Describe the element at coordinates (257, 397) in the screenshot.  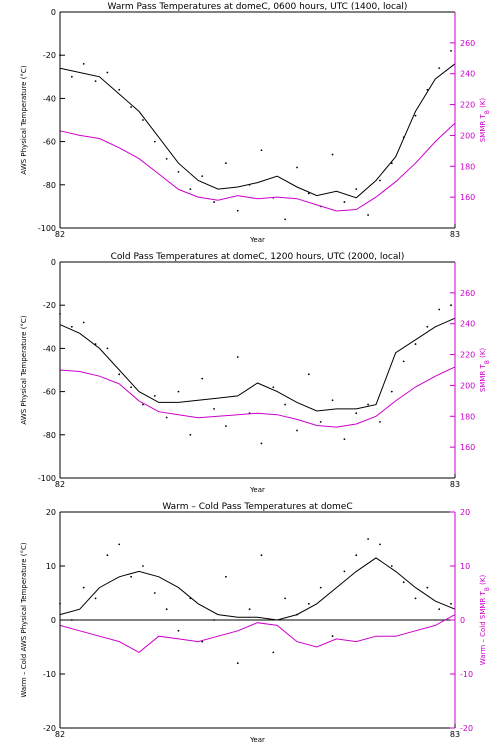
I see `smmr-series-line` at that location.